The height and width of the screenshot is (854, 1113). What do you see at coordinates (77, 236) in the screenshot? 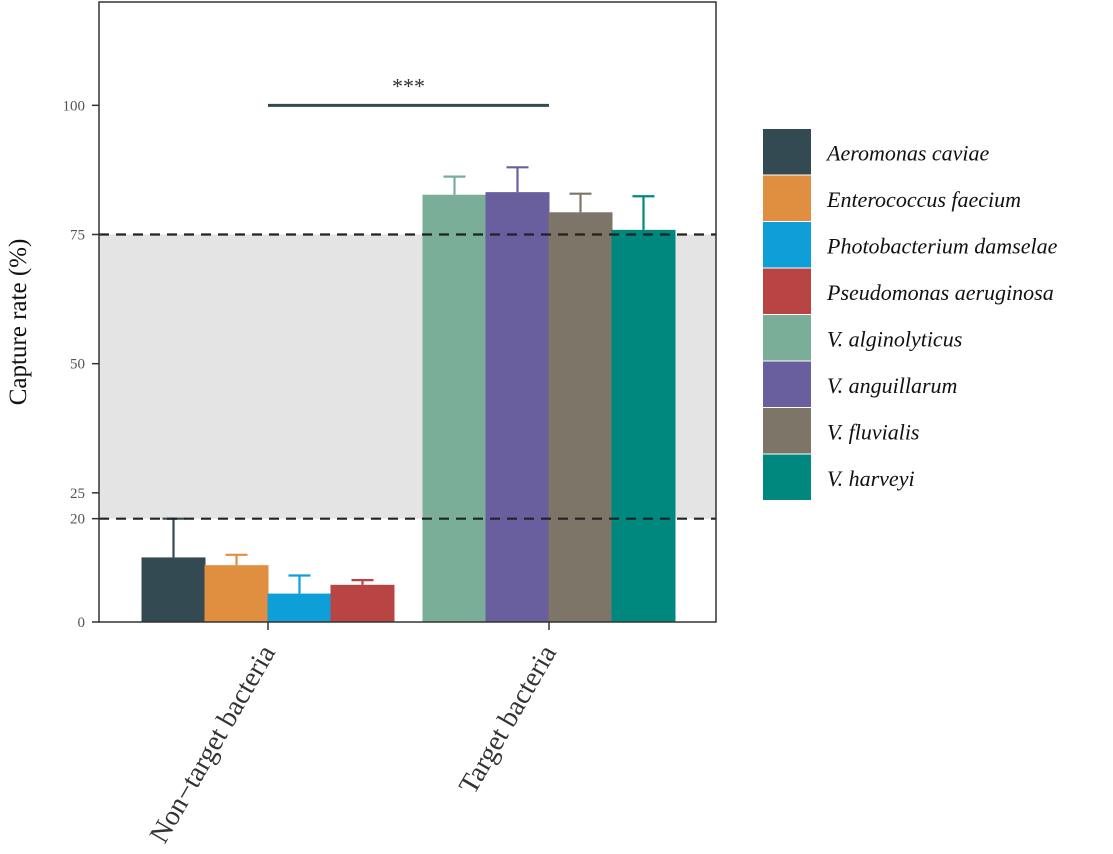
I see `y-tick-label: 75` at bounding box center [77, 236].